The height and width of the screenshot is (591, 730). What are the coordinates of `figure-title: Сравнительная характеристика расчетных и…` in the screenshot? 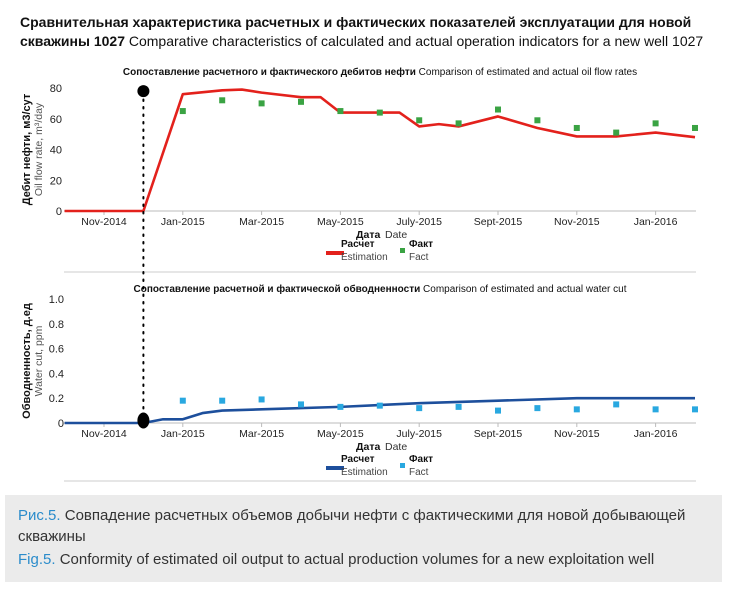 It's located at (370, 32).